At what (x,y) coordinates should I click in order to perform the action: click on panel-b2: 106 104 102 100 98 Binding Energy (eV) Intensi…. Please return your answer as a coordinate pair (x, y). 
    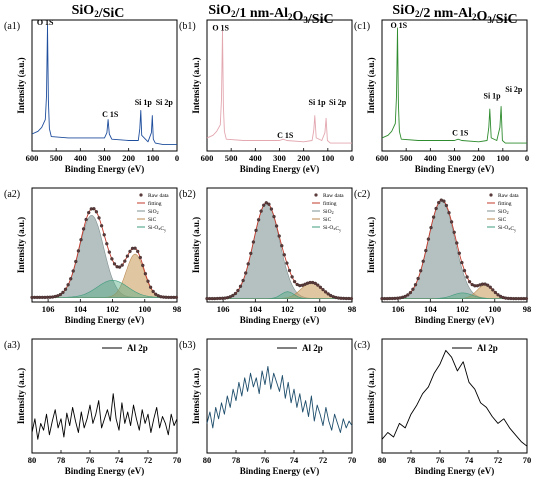
    Looking at the image, I should click on (267, 256).